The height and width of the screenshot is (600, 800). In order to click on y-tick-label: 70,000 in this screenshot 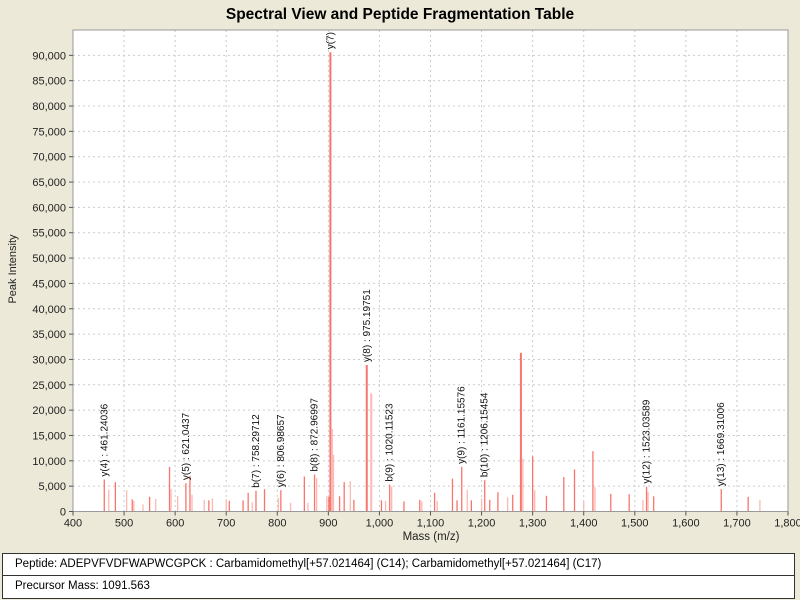, I will do `click(49, 158)`.